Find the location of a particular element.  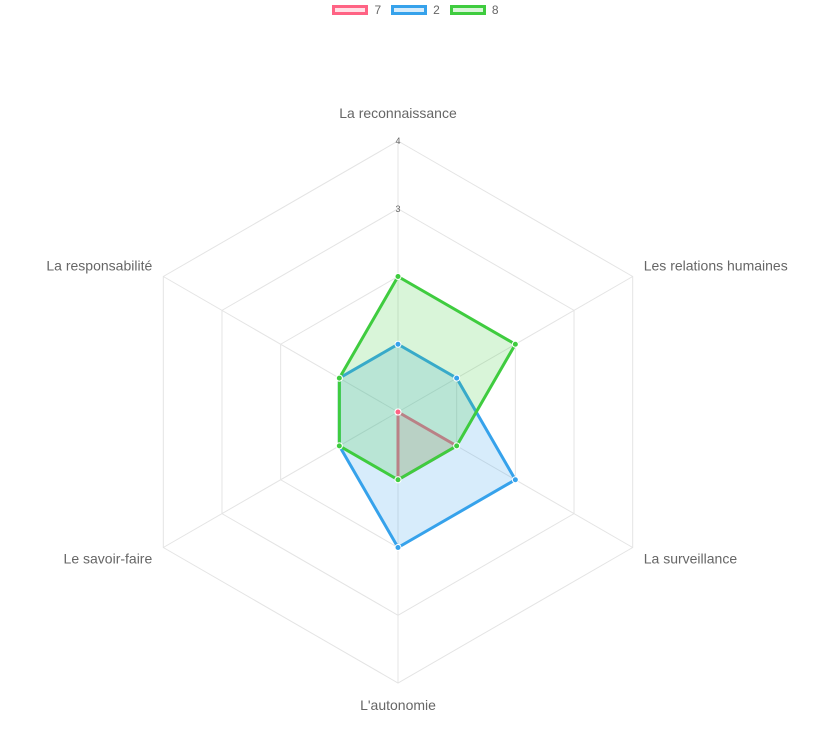

legend-label: 7 is located at coordinates (378, 10).